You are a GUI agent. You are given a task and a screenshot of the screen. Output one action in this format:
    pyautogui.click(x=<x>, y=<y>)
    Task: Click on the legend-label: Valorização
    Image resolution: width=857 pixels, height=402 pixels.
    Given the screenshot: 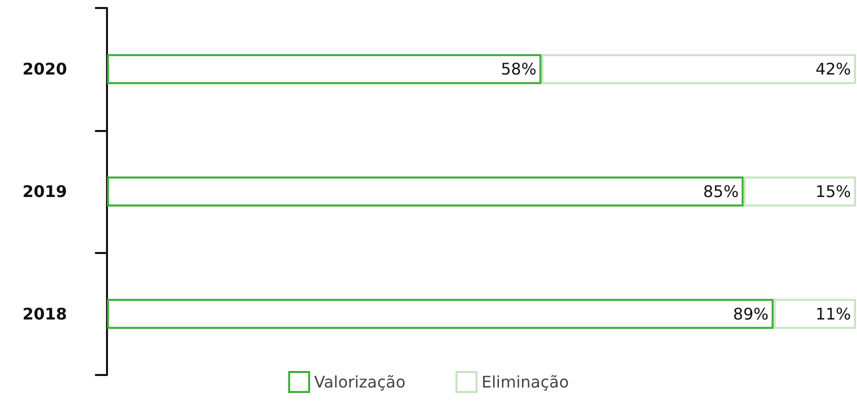 What is the action you would take?
    pyautogui.click(x=360, y=382)
    